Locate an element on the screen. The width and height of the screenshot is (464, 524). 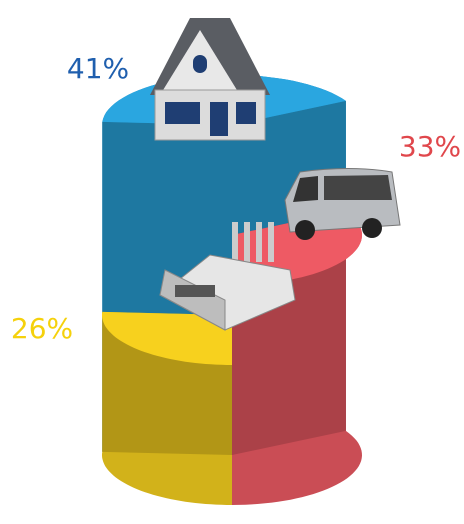
house-icon is located at coordinates (210, 79).